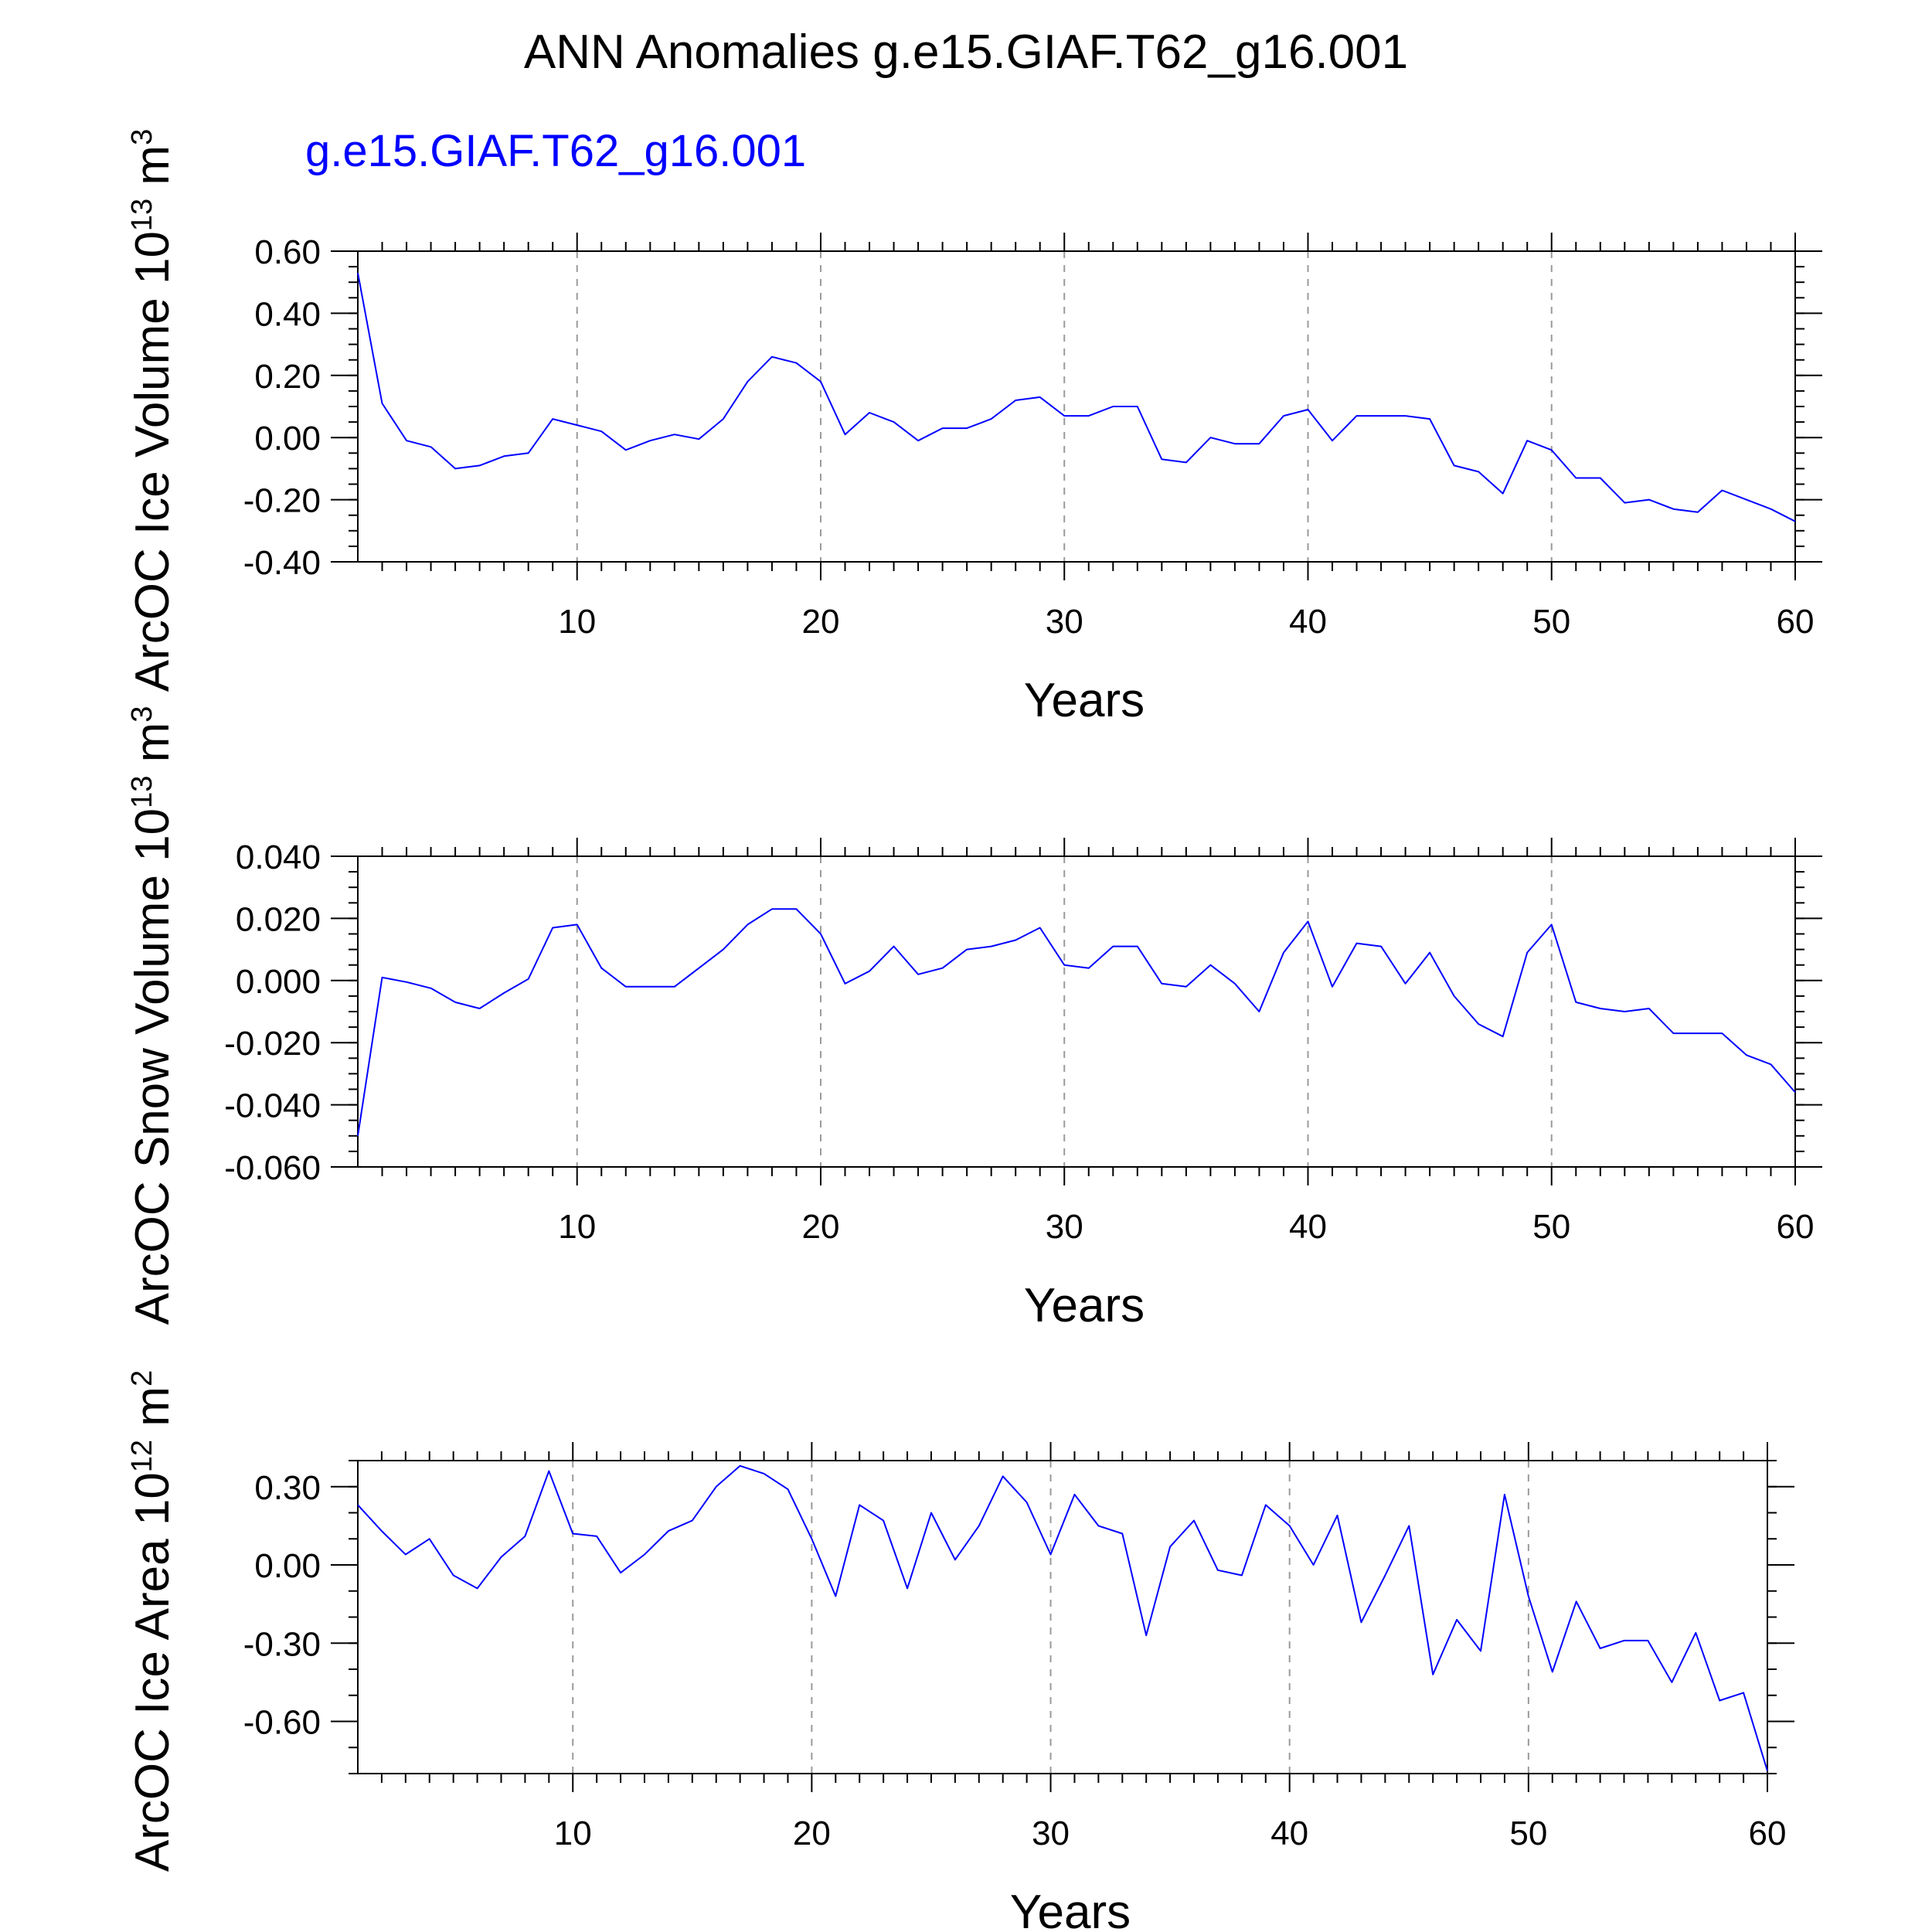  Describe the element at coordinates (282, 563) in the screenshot. I see `y-tick-label: -0.40` at that location.